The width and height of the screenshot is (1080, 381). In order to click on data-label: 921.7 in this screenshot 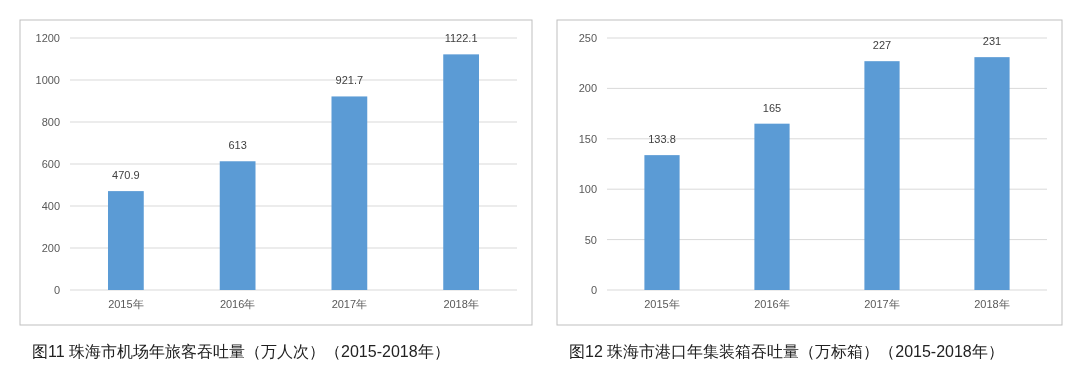, I will do `click(349, 80)`.